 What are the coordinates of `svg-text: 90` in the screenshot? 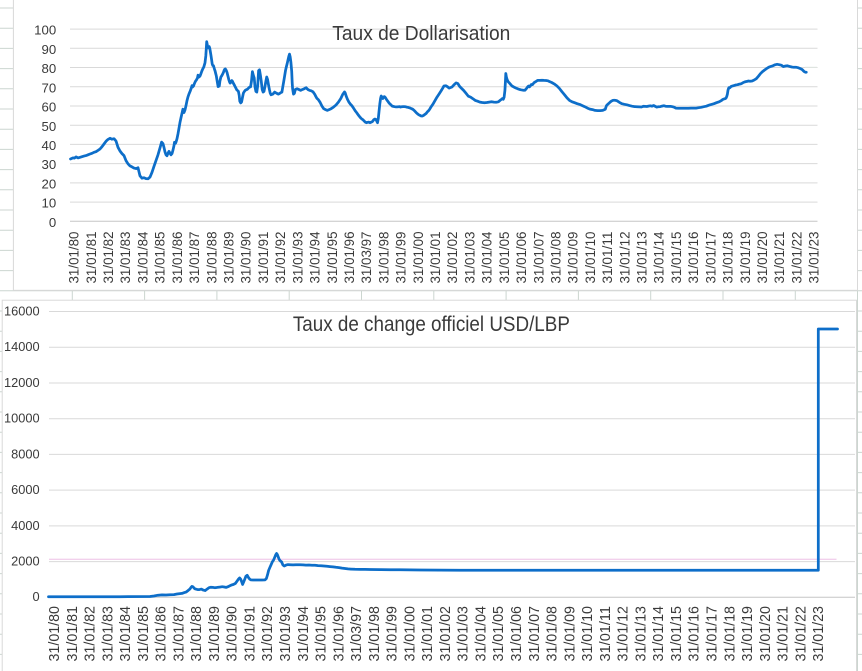 It's located at (49, 49).